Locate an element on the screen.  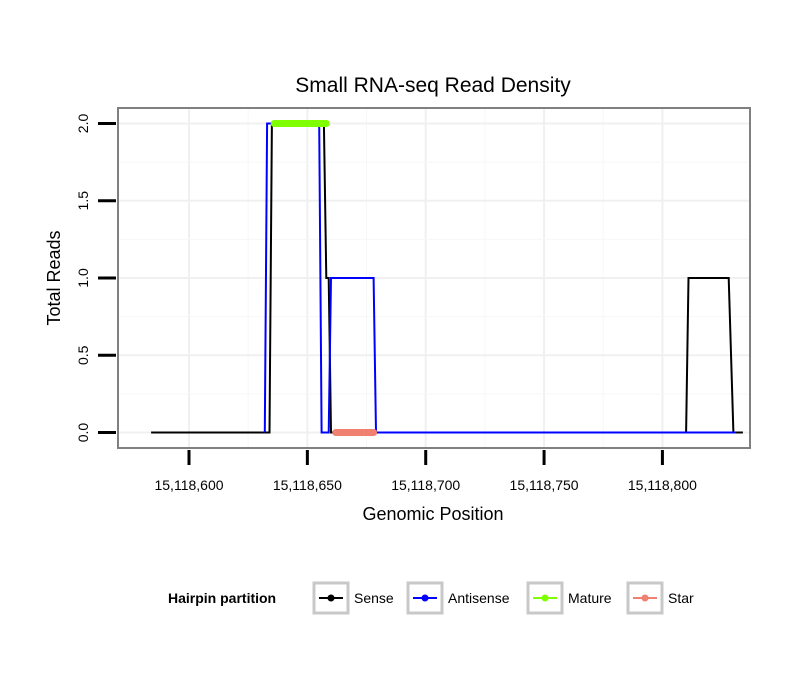
x-tick-label-0: 15,118,600 is located at coordinates (188, 485).